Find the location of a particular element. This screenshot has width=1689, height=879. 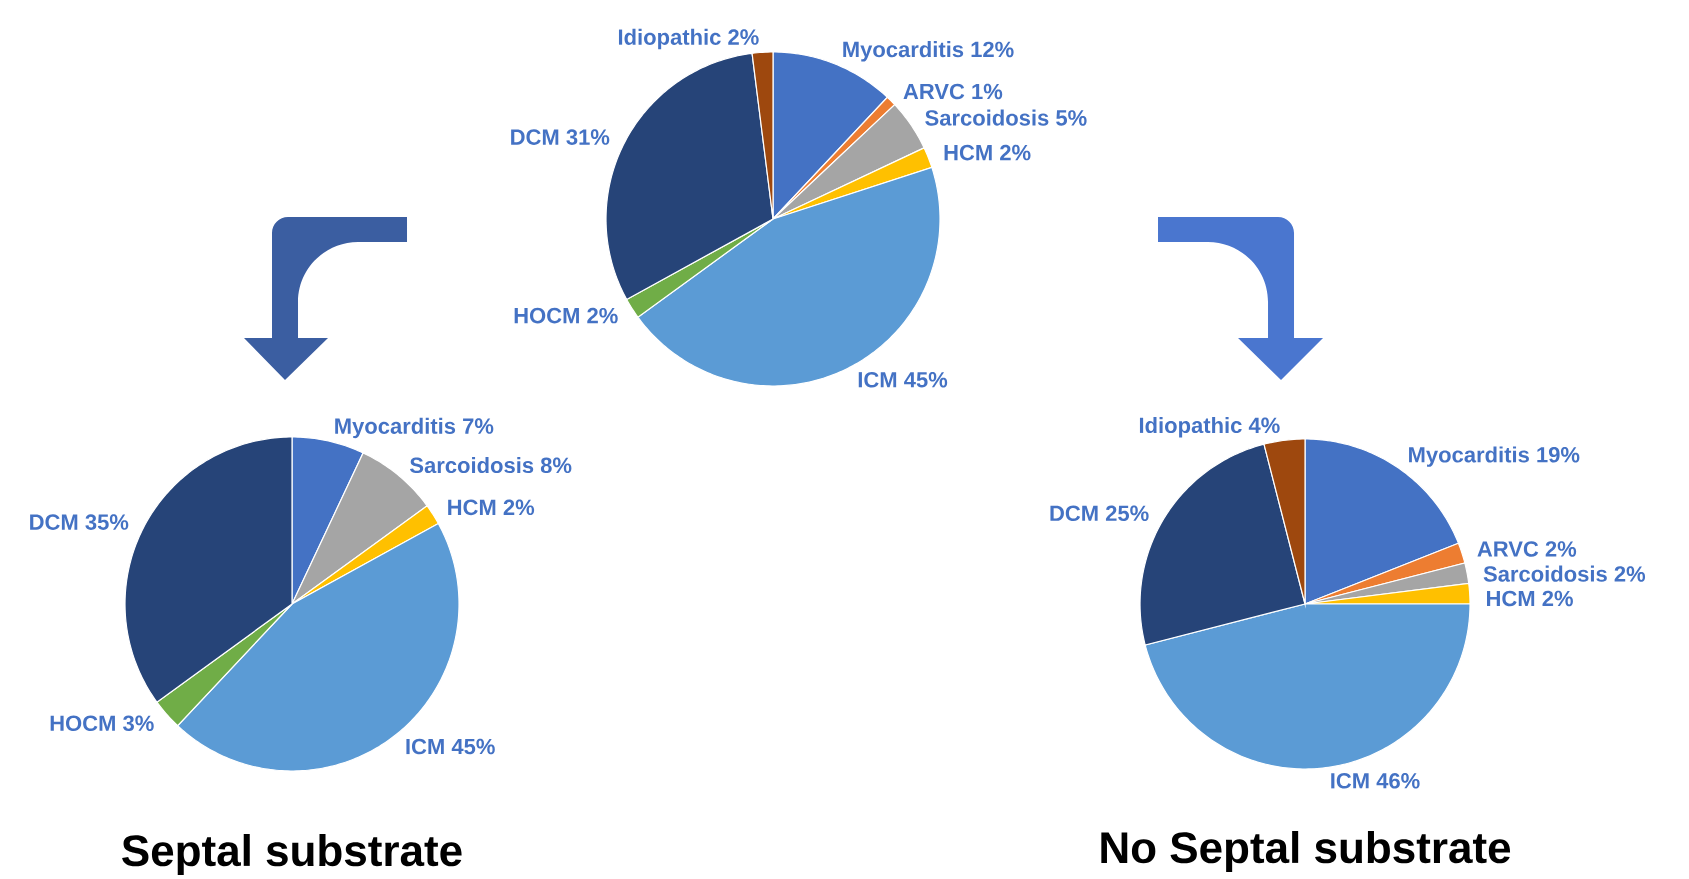

data-label: 1% is located at coordinates (987, 91).